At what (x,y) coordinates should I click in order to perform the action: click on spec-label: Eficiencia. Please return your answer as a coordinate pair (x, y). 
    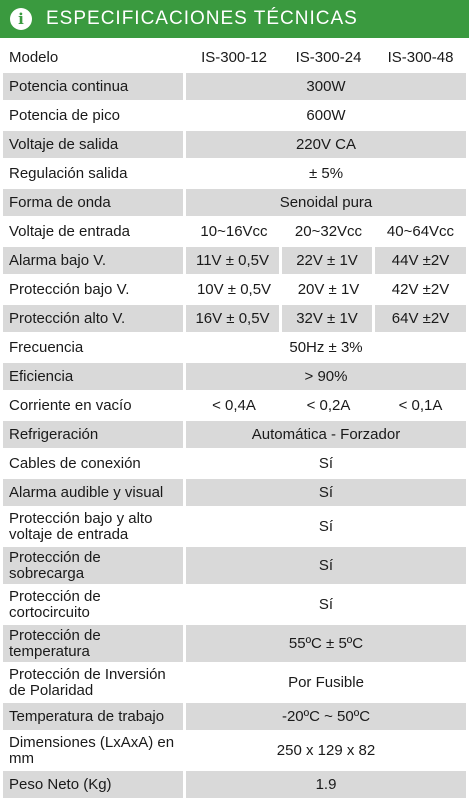
    Looking at the image, I should click on (94, 376).